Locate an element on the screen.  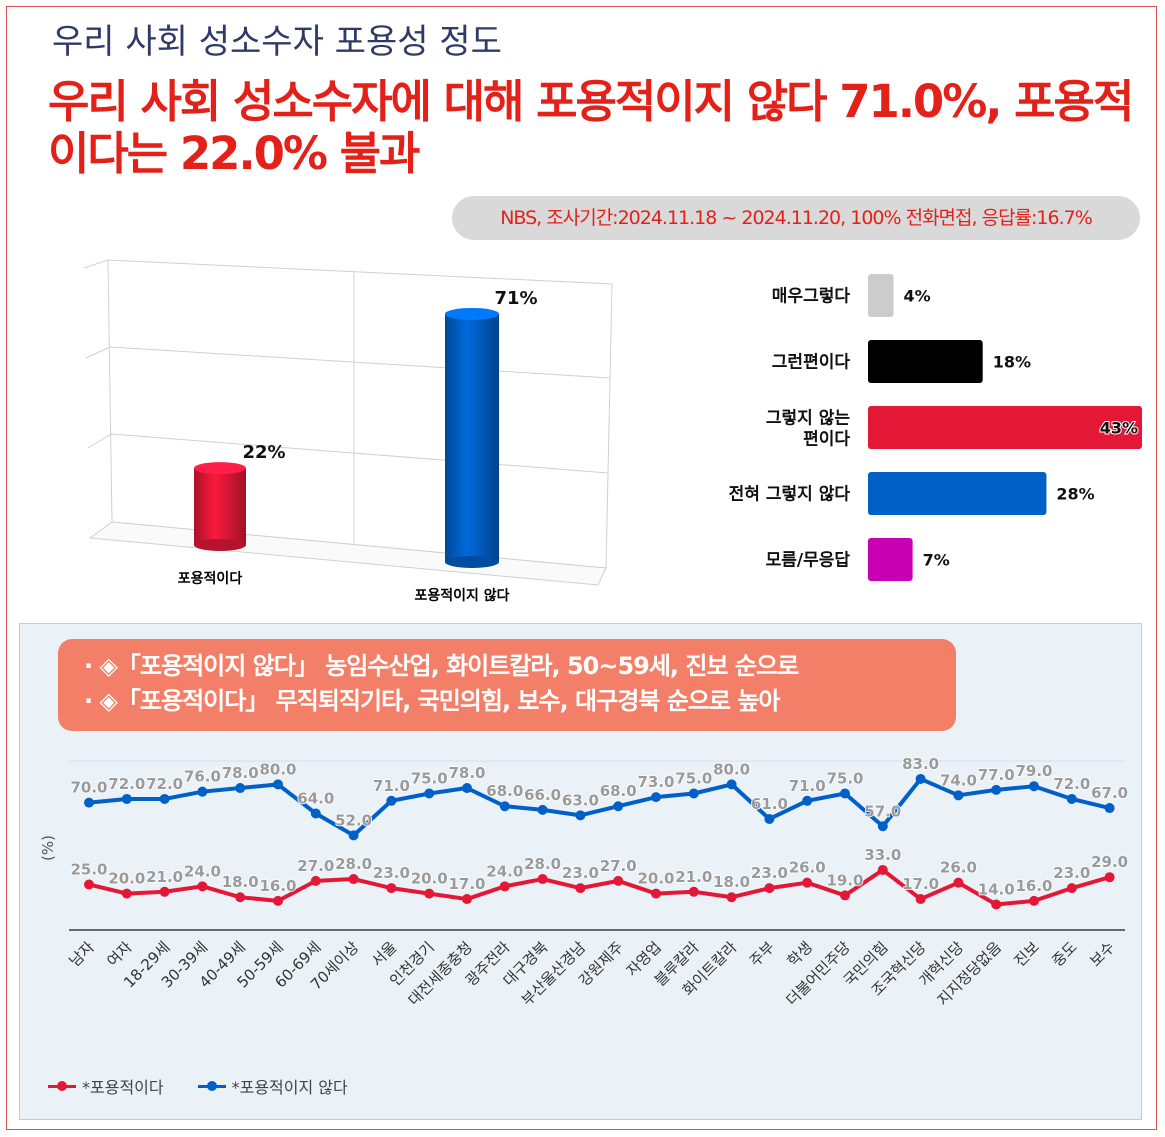
series-data-label: 66.0 is located at coordinates (542, 795).